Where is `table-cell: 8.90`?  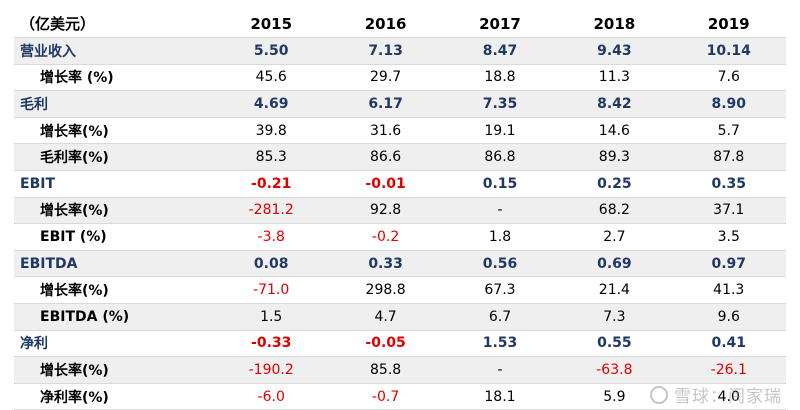 table-cell: 8.90 is located at coordinates (729, 103).